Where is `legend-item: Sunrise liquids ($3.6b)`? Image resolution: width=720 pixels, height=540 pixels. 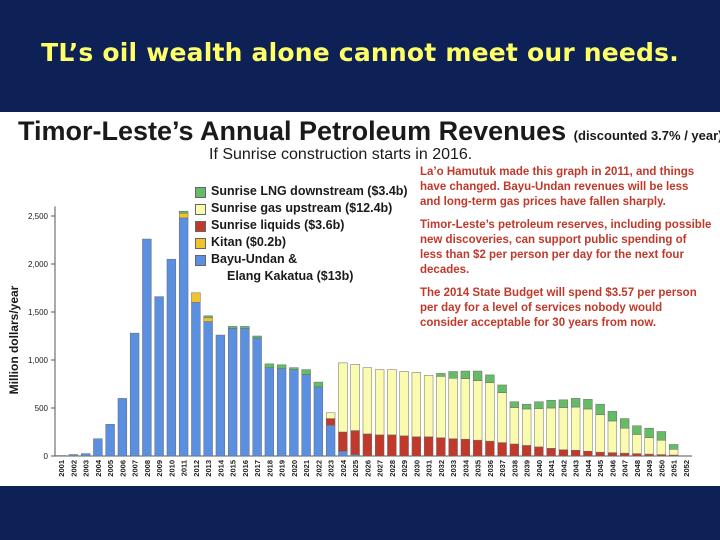 legend-item: Sunrise liquids ($3.6b) is located at coordinates (301, 226).